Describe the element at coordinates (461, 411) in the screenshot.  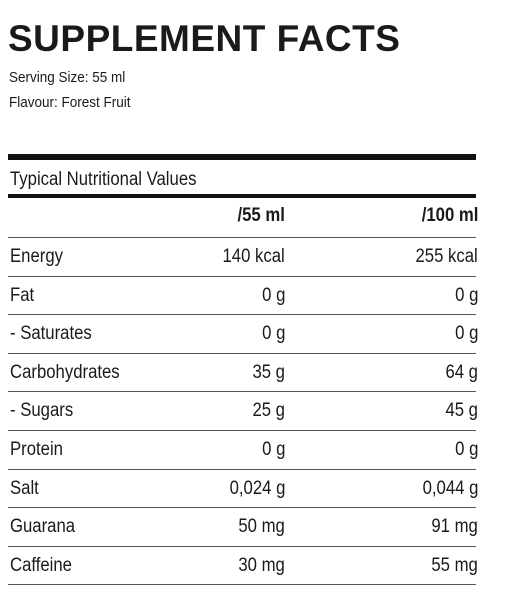
I see `row-value: 45 g` at that location.